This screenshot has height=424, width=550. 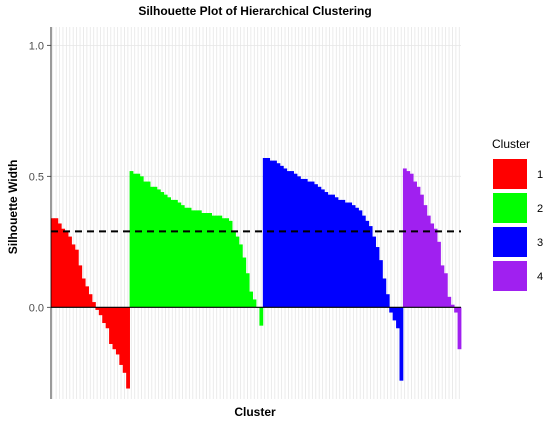 I want to click on y-axis-ticks: 0.0 0.5 1.0, so click(x=40, y=177).